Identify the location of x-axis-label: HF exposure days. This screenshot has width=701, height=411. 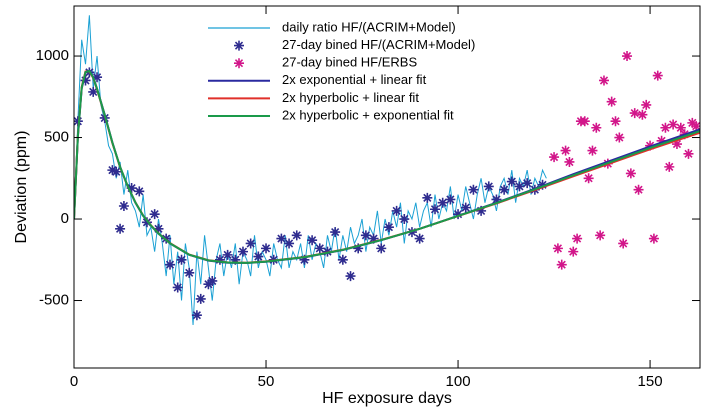
(387, 398).